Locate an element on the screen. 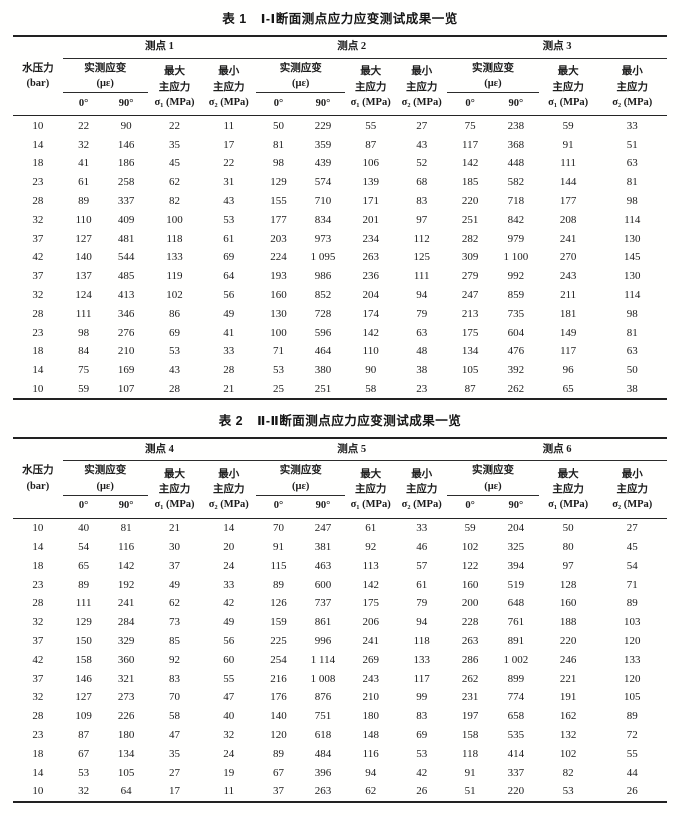 Image resolution: width=680 pixels, height=816 pixels. data-cell: 17 is located at coordinates (175, 791).